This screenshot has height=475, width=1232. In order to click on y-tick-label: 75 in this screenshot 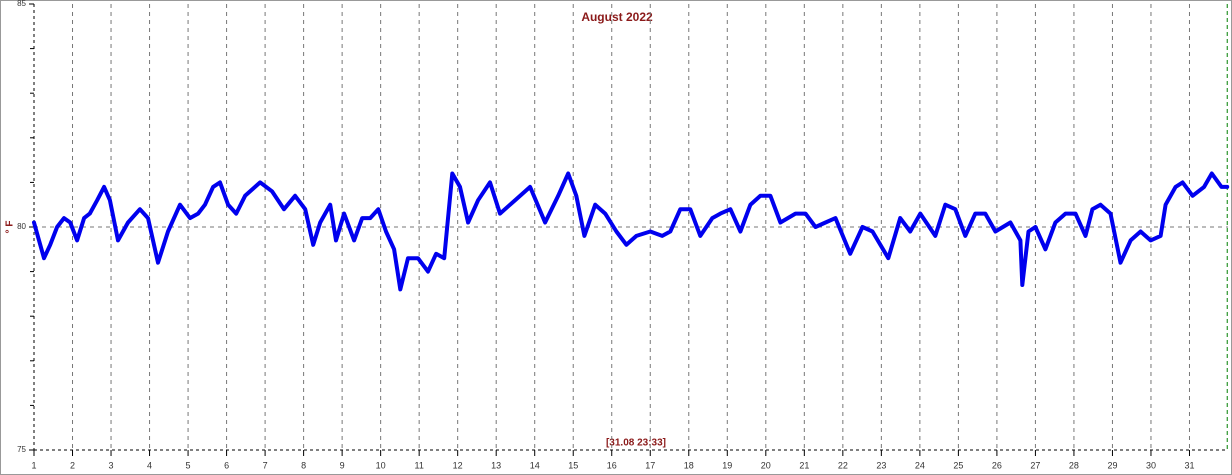, I will do `click(21, 449)`.